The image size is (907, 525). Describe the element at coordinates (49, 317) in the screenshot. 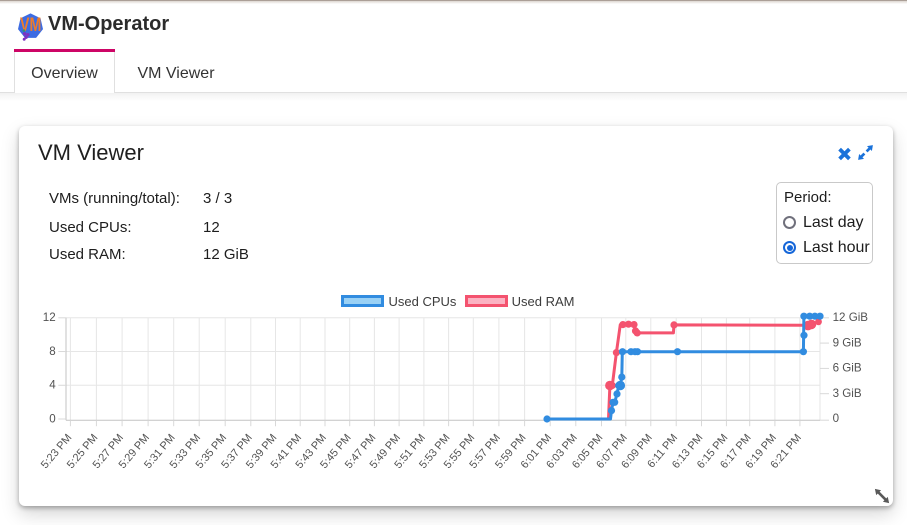

I see `svg-text: 12` at that location.